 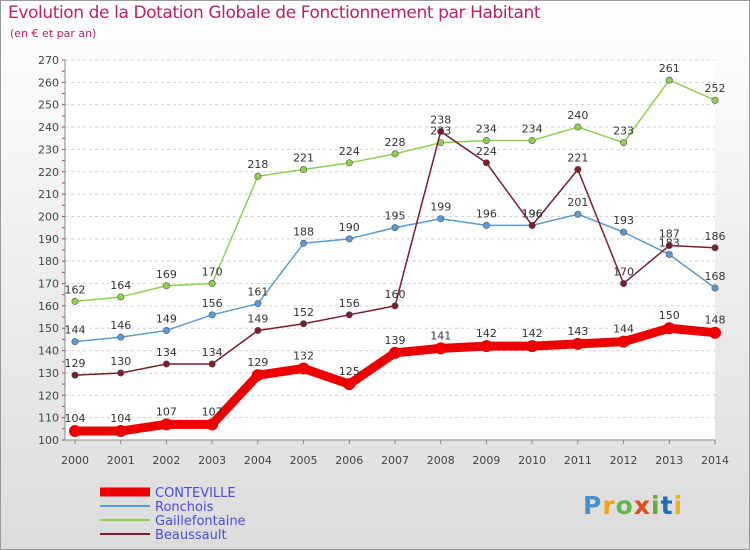 What do you see at coordinates (257, 292) in the screenshot?
I see `data-label: 161` at bounding box center [257, 292].